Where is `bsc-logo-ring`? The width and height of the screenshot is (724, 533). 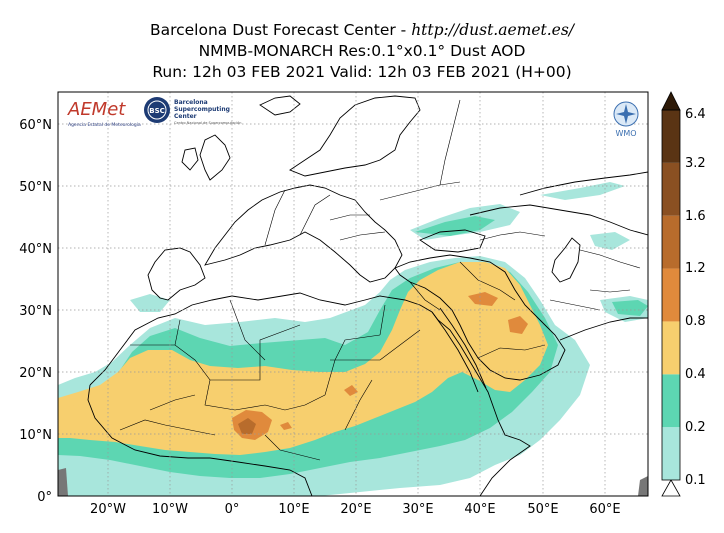
bsc-logo-ring is located at coordinates (157, 110).